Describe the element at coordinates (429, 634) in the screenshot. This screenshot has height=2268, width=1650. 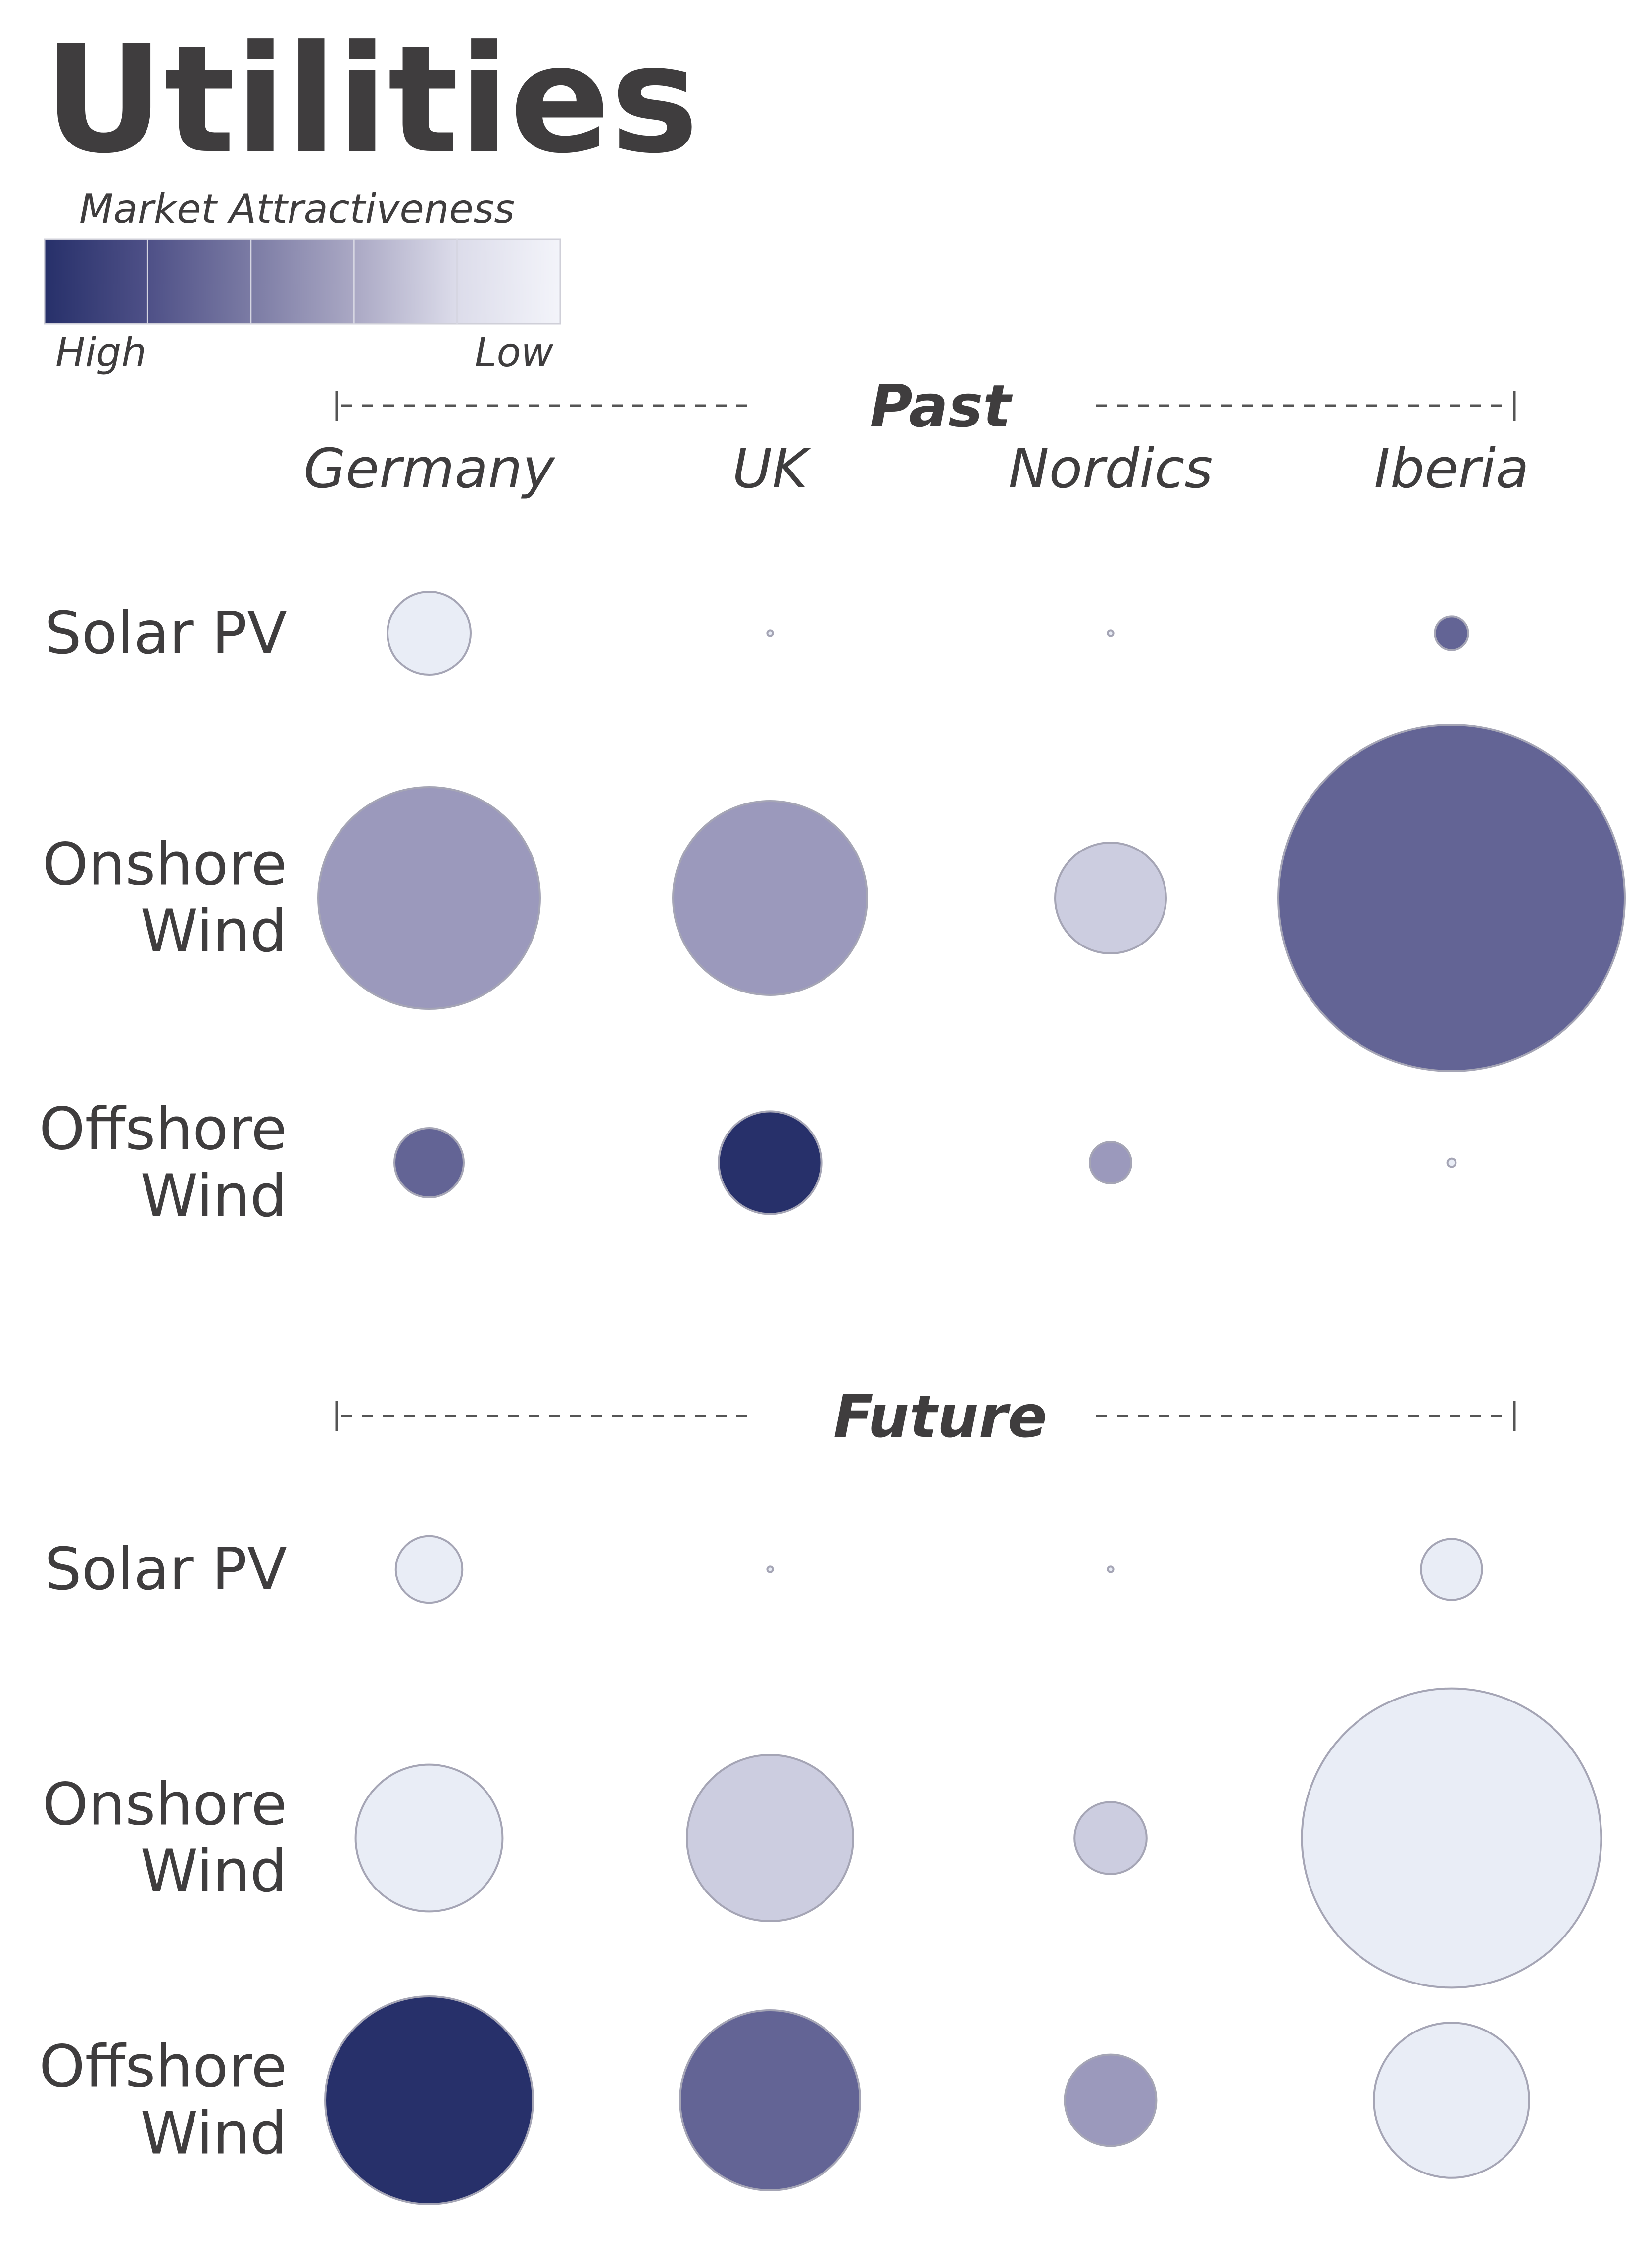
I see `bubble-past-solar-germany` at that location.